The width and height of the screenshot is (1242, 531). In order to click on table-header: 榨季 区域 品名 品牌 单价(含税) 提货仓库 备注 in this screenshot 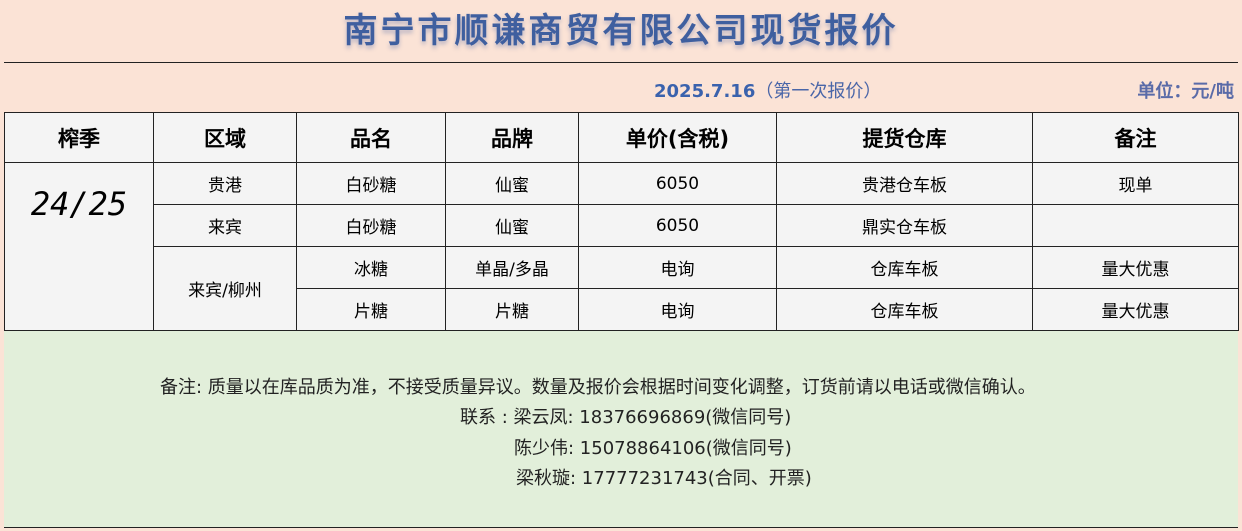, I will do `click(621, 137)`.